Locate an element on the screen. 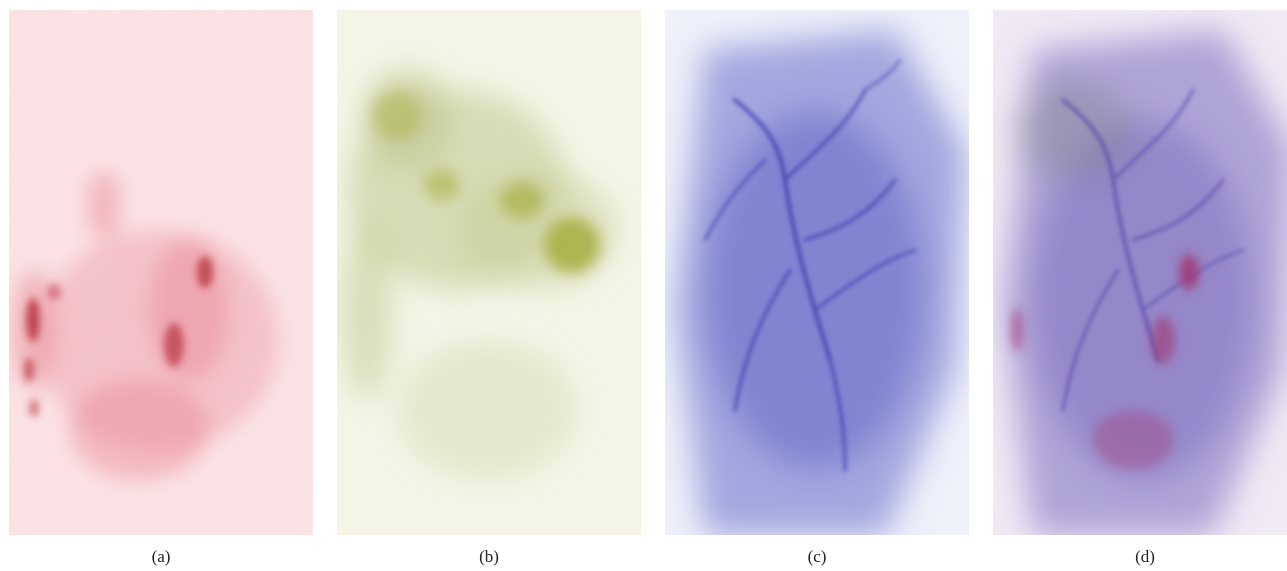 The height and width of the screenshot is (571, 1287). panel-b-label: (b) is located at coordinates (489, 556).